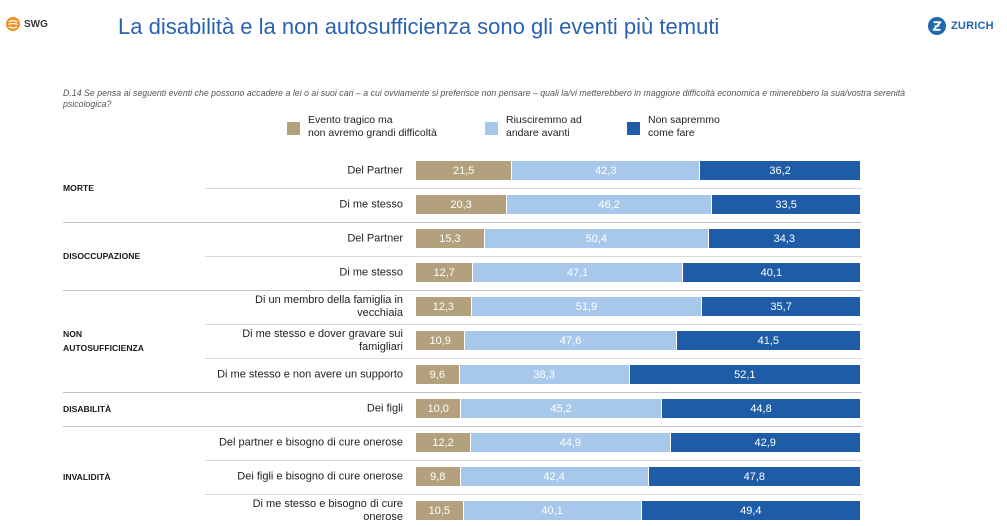 This screenshot has width=1007, height=526. I want to click on bar-segment-evento-tragico: 10,5, so click(439, 510).